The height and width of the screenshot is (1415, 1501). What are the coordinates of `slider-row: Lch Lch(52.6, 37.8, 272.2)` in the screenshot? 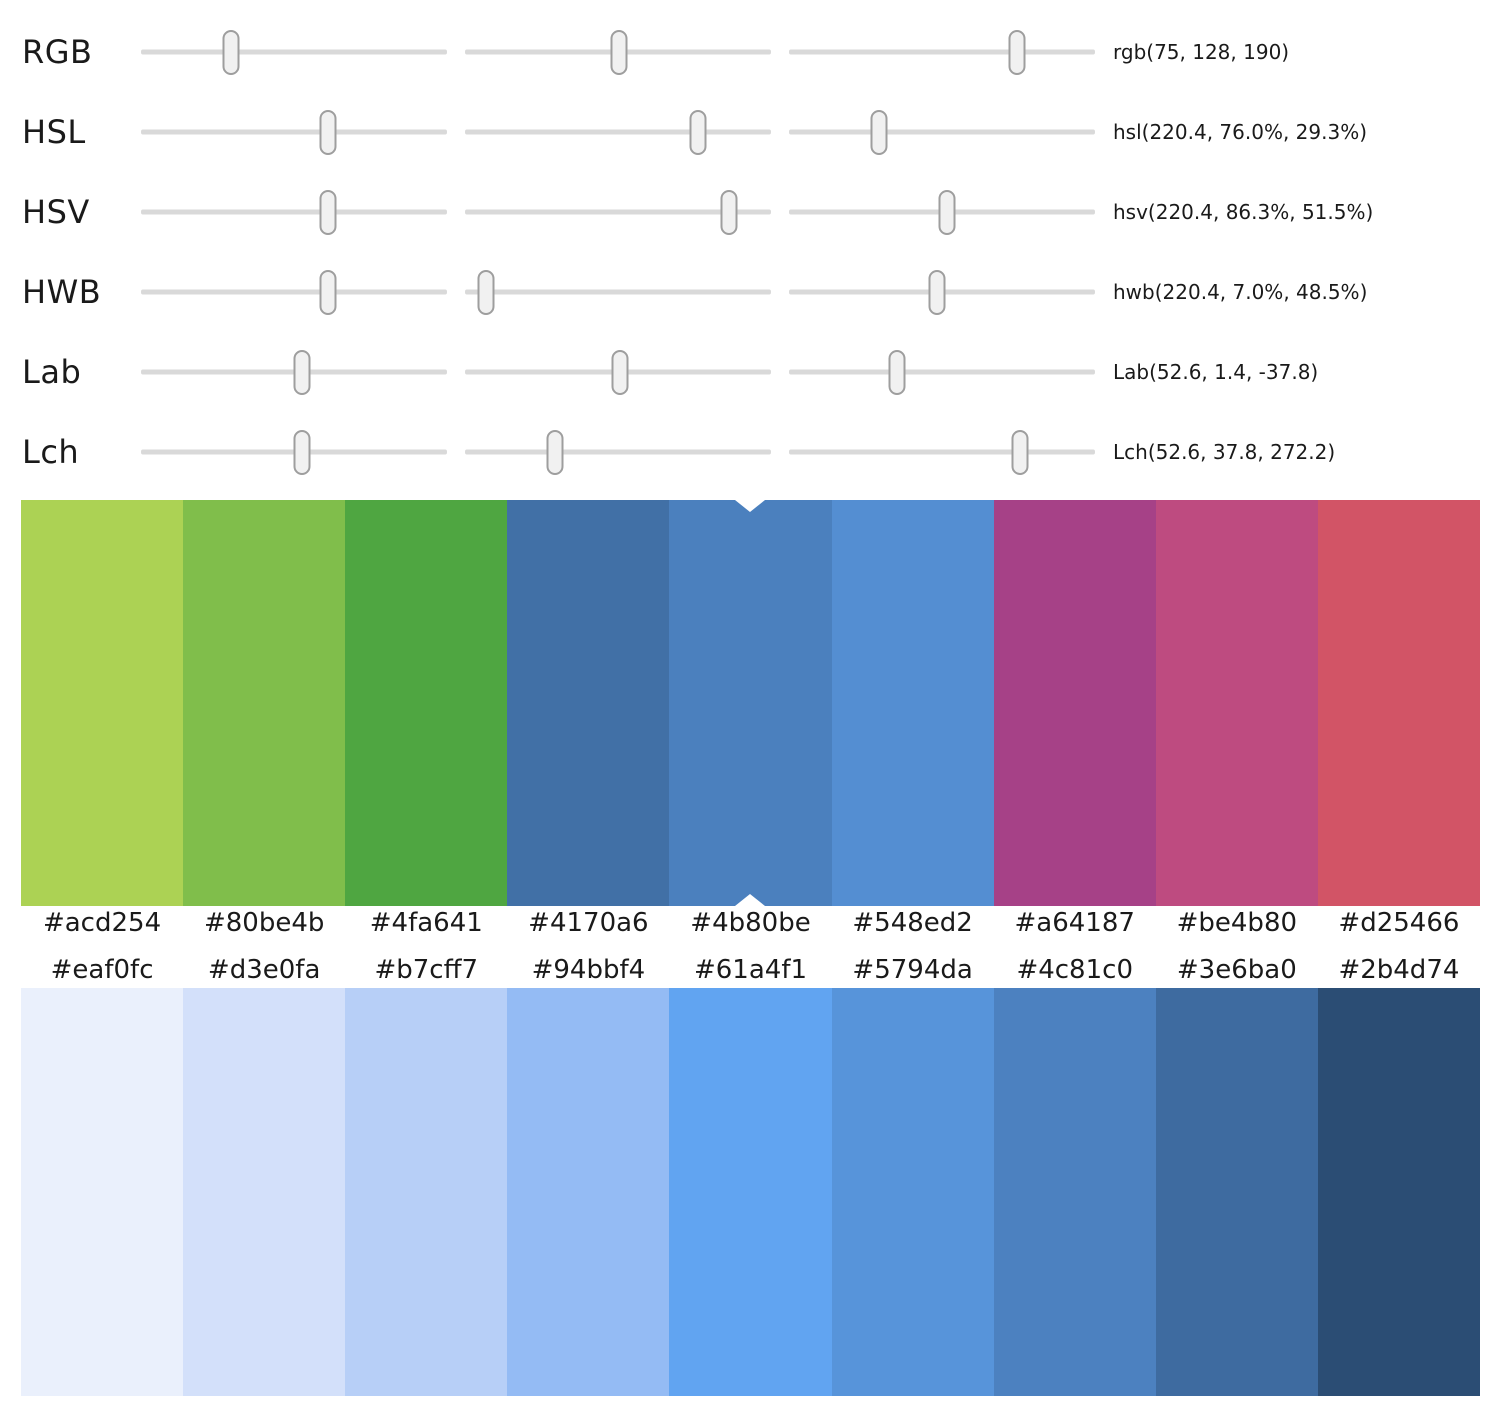 It's located at (750, 452).